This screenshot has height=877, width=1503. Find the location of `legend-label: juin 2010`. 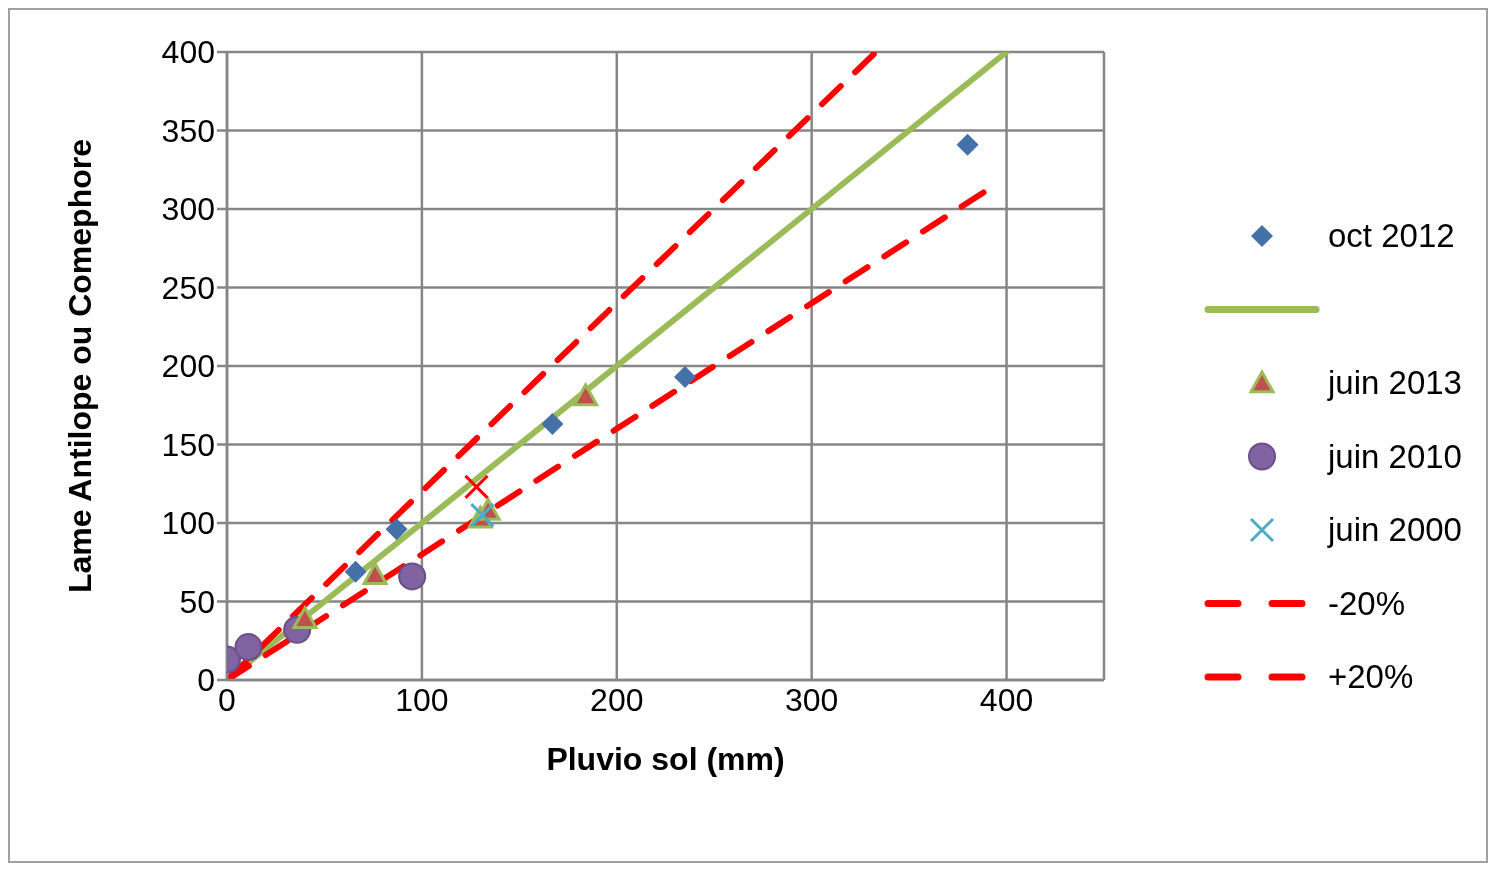

legend-label: juin 2010 is located at coordinates (1394, 456).